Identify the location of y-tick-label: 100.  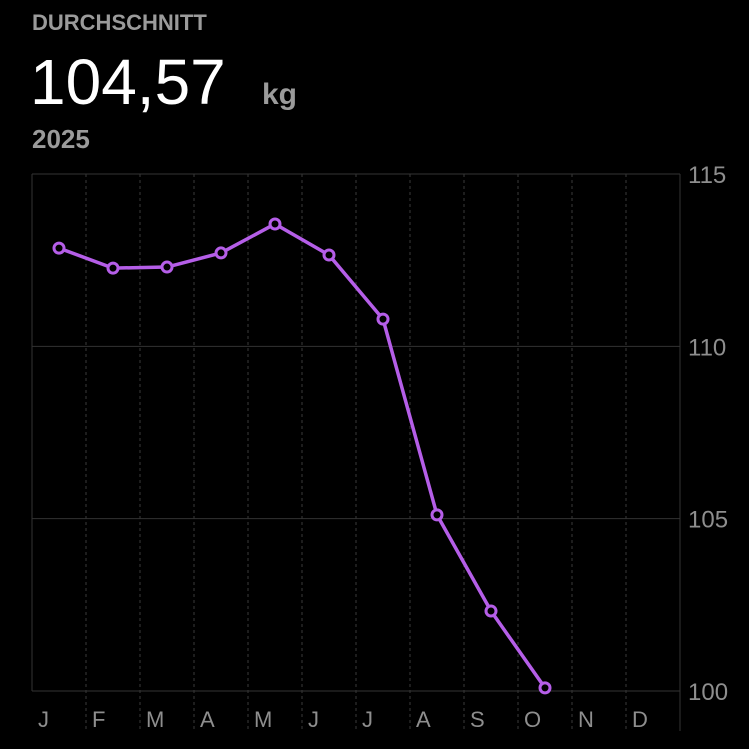
(708, 692).